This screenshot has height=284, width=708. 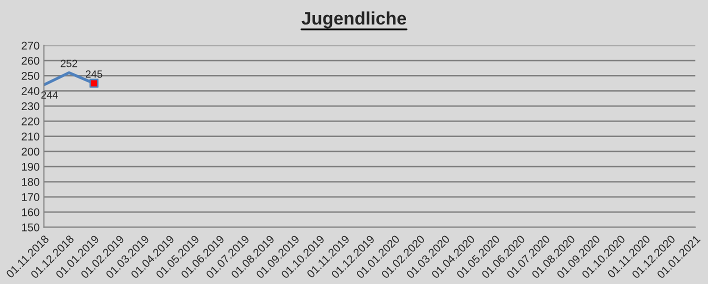 What do you see at coordinates (31, 152) in the screenshot?
I see `y-tick-label: 200` at bounding box center [31, 152].